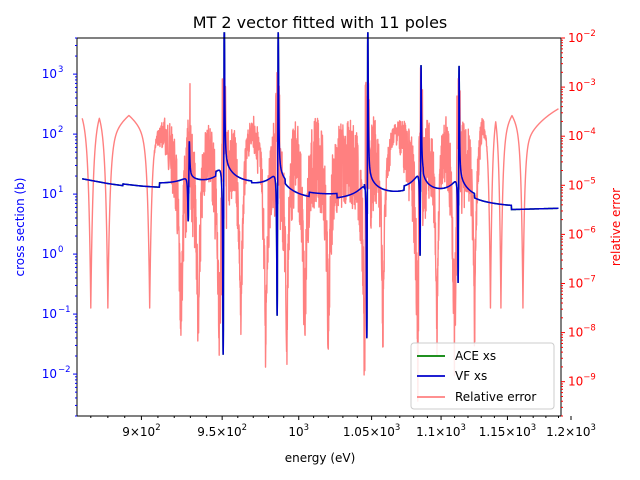  I want to click on legend-box, so click(482, 376).